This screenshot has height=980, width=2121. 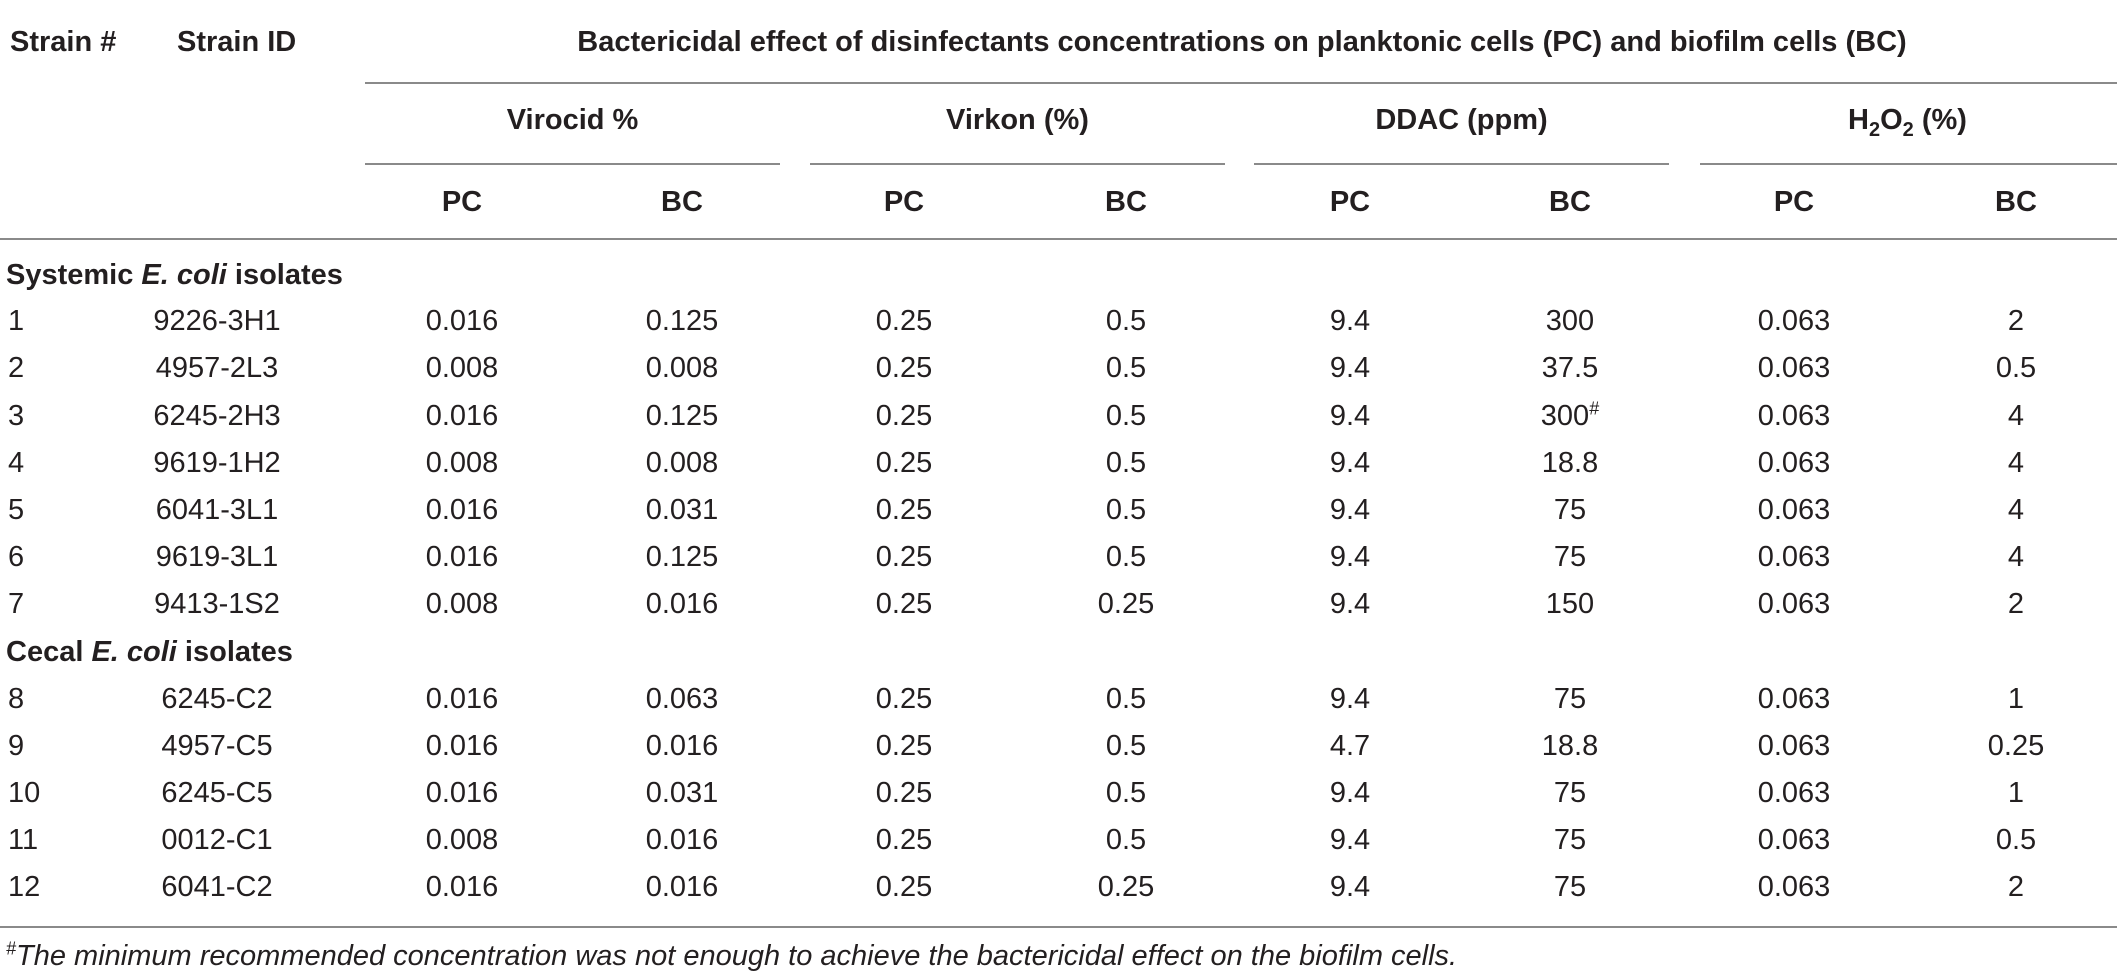 What do you see at coordinates (16, 416) in the screenshot?
I see `cell-strain-number: 3` at bounding box center [16, 416].